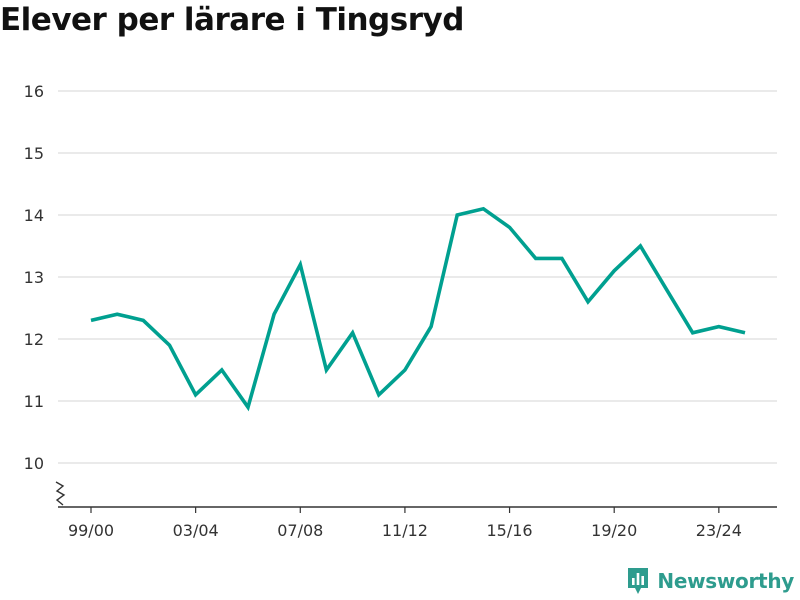 The width and height of the screenshot is (800, 600). I want to click on x-tick-label: 03/04, so click(196, 530).